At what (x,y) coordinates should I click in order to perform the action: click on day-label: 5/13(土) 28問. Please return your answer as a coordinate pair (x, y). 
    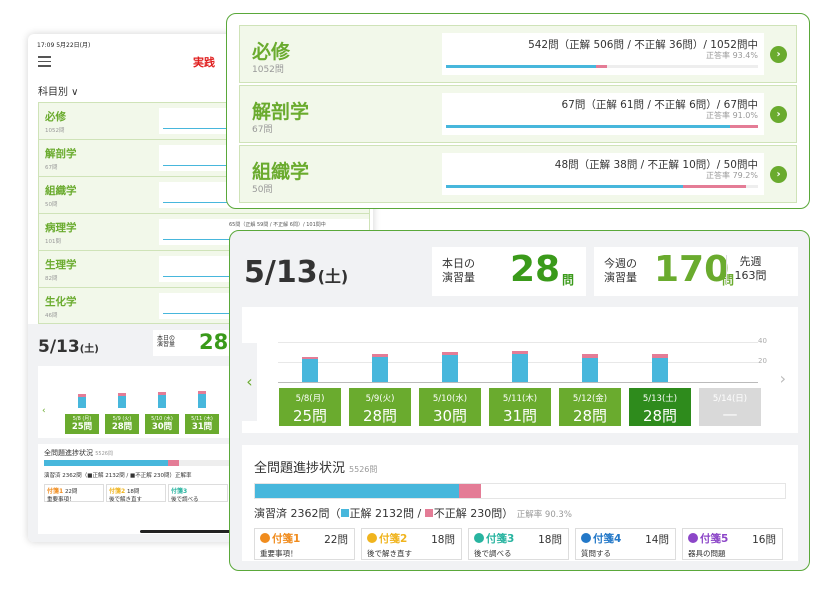
    Looking at the image, I should click on (660, 407).